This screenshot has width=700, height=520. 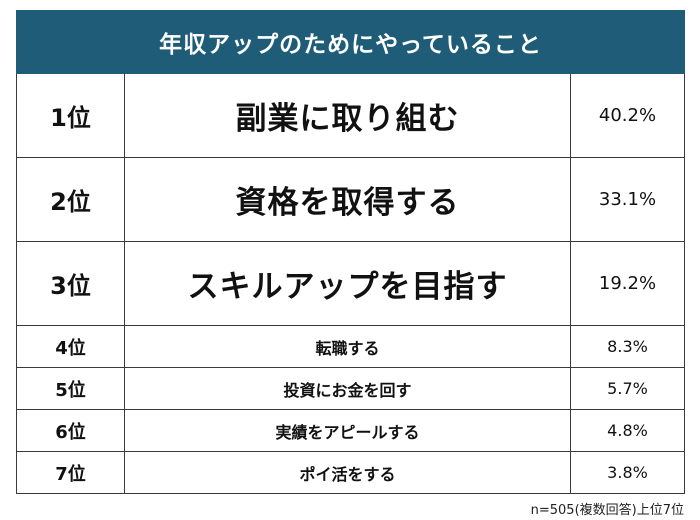 I want to click on rank-cell: 3位, so click(x=70, y=283).